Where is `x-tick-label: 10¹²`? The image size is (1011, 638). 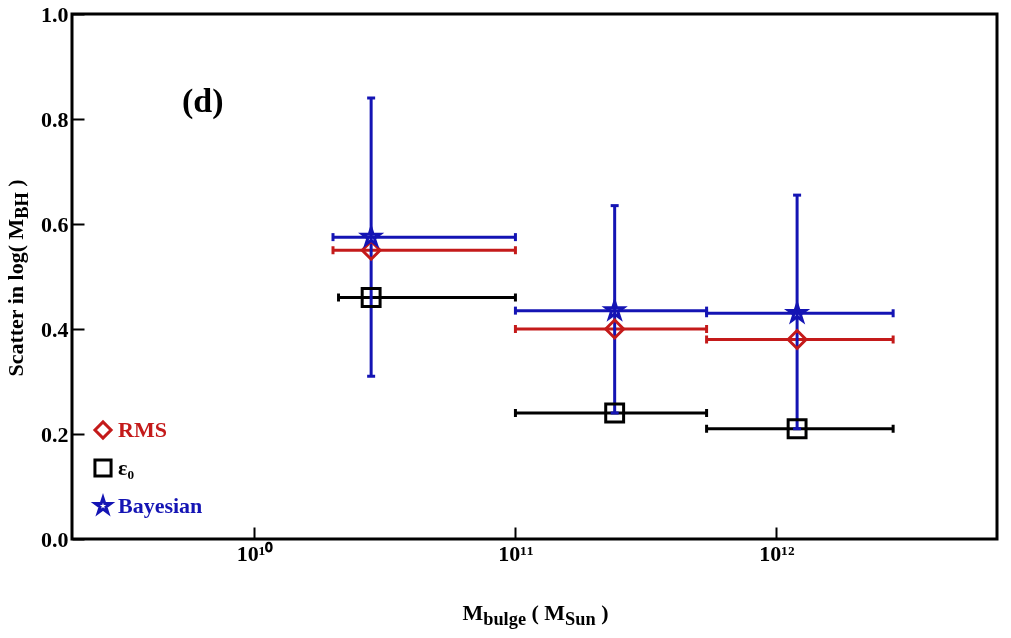 x-tick-label: 10¹² is located at coordinates (777, 553).